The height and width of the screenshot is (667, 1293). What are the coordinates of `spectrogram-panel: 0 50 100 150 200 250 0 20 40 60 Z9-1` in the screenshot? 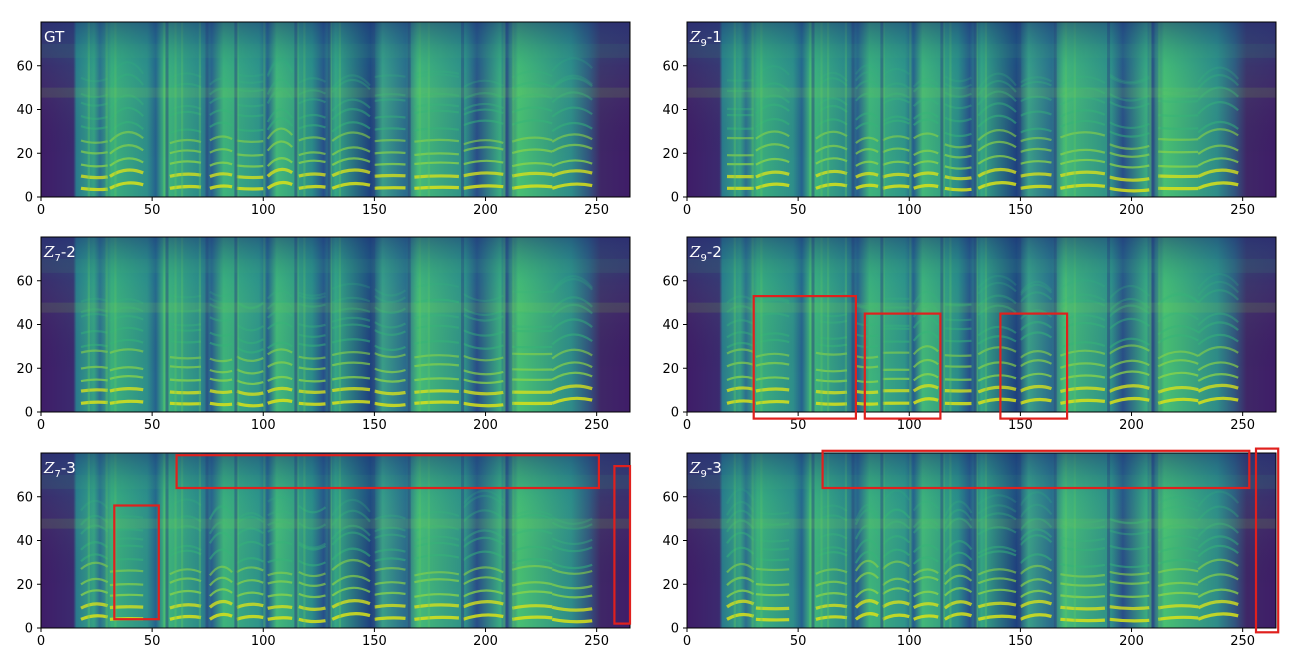 It's located at (969, 119).